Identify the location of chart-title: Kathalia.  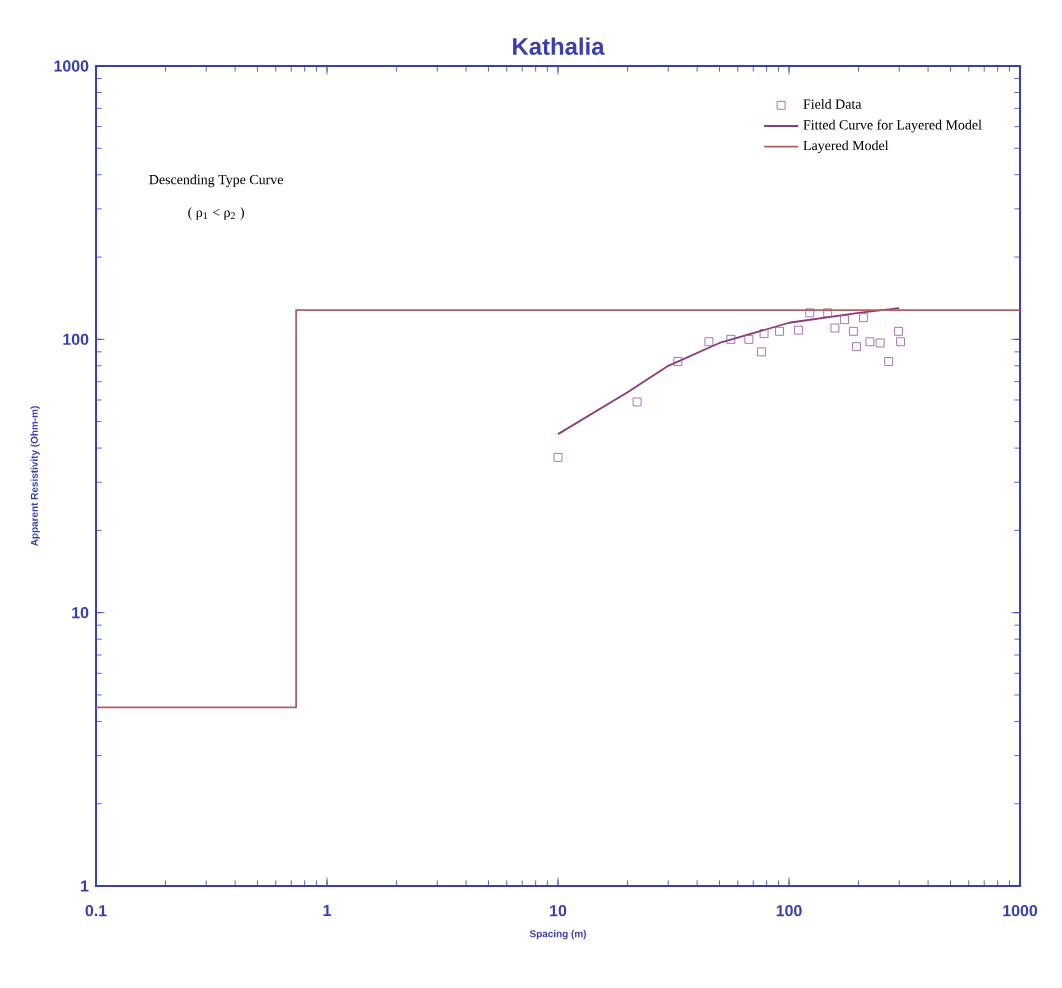
(559, 46).